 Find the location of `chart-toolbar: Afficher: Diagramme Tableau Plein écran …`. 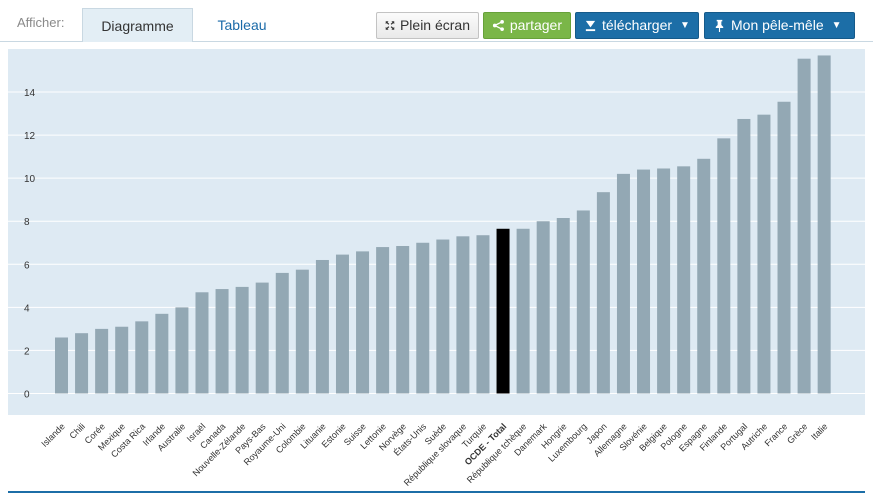

chart-toolbar: Afficher: Diagramme Tableau Plein écran … is located at coordinates (436, 21).